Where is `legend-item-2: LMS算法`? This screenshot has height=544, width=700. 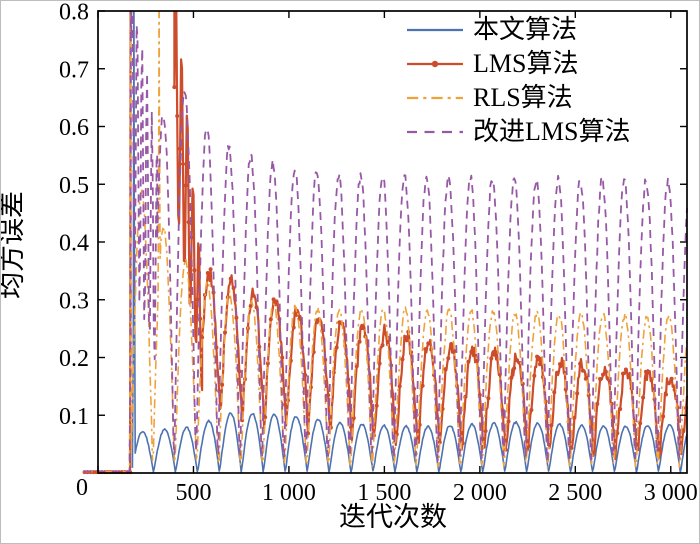 legend-item-2: LMS算法 is located at coordinates (517, 64).